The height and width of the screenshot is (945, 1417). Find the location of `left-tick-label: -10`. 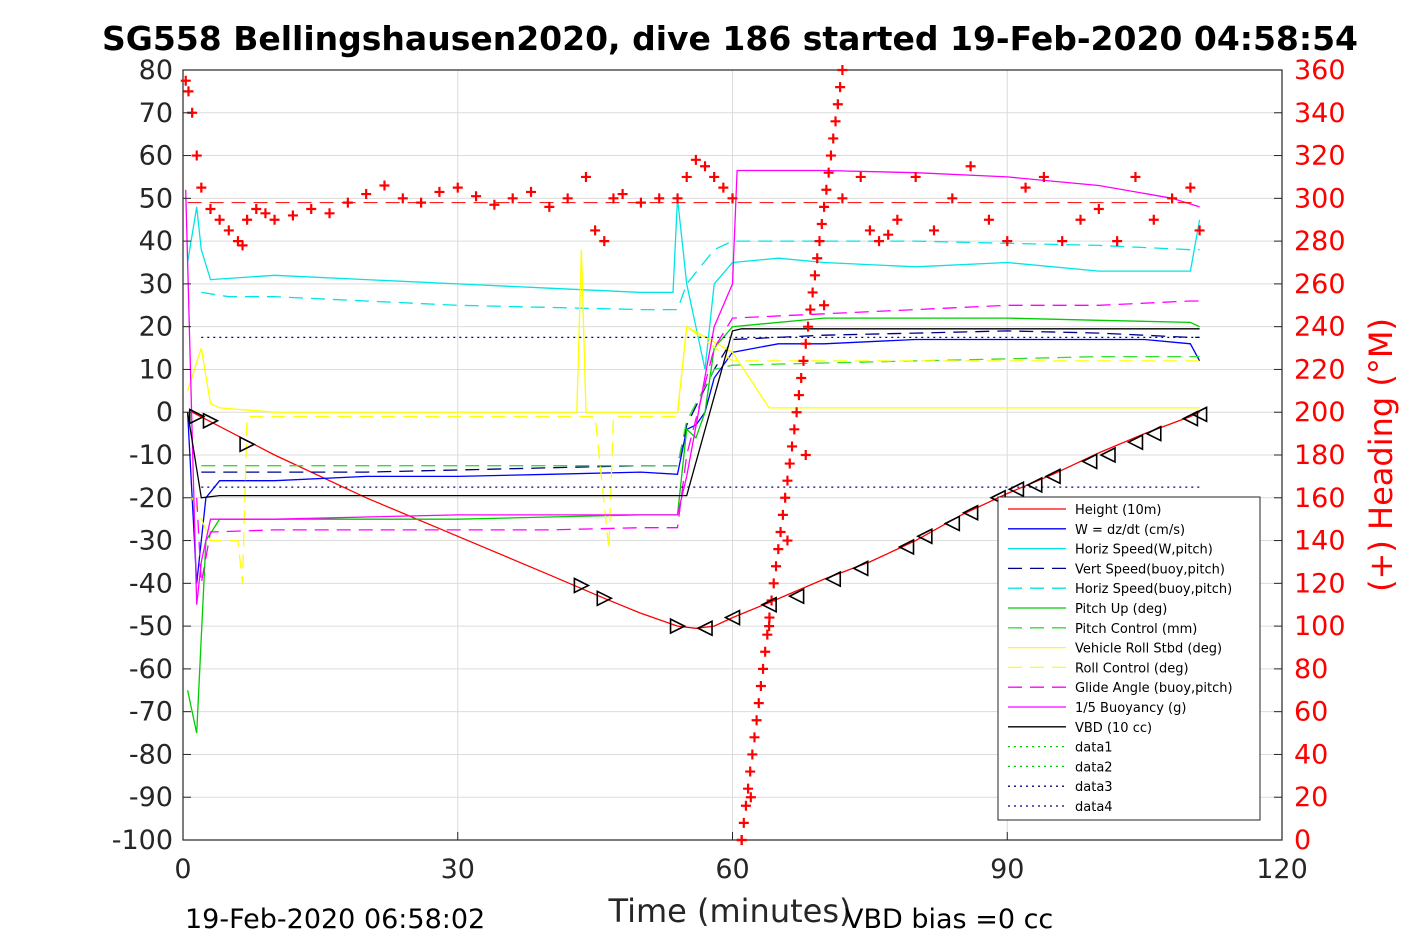

left-tick-label: -10 is located at coordinates (151, 455).